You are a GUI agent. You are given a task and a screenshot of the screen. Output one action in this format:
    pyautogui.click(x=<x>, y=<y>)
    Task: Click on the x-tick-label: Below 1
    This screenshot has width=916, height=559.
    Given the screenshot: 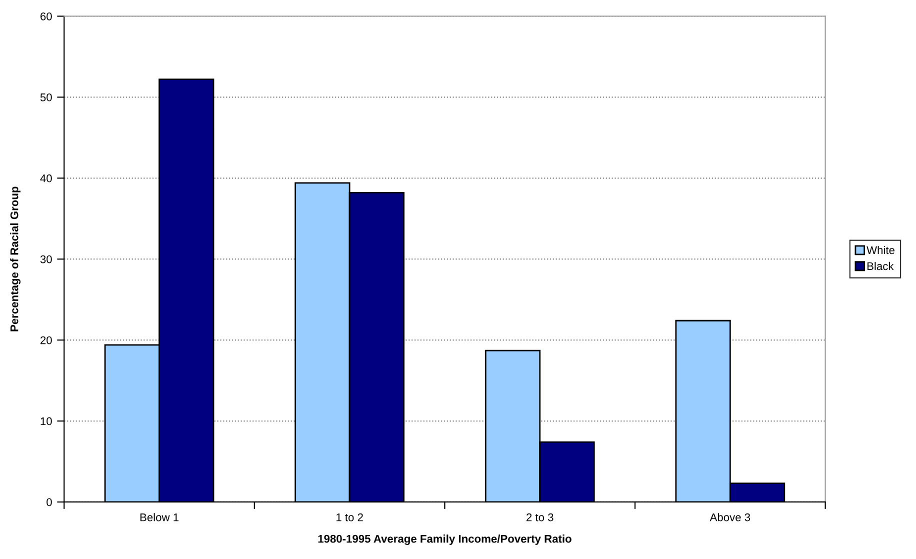 What is the action you would take?
    pyautogui.click(x=159, y=517)
    